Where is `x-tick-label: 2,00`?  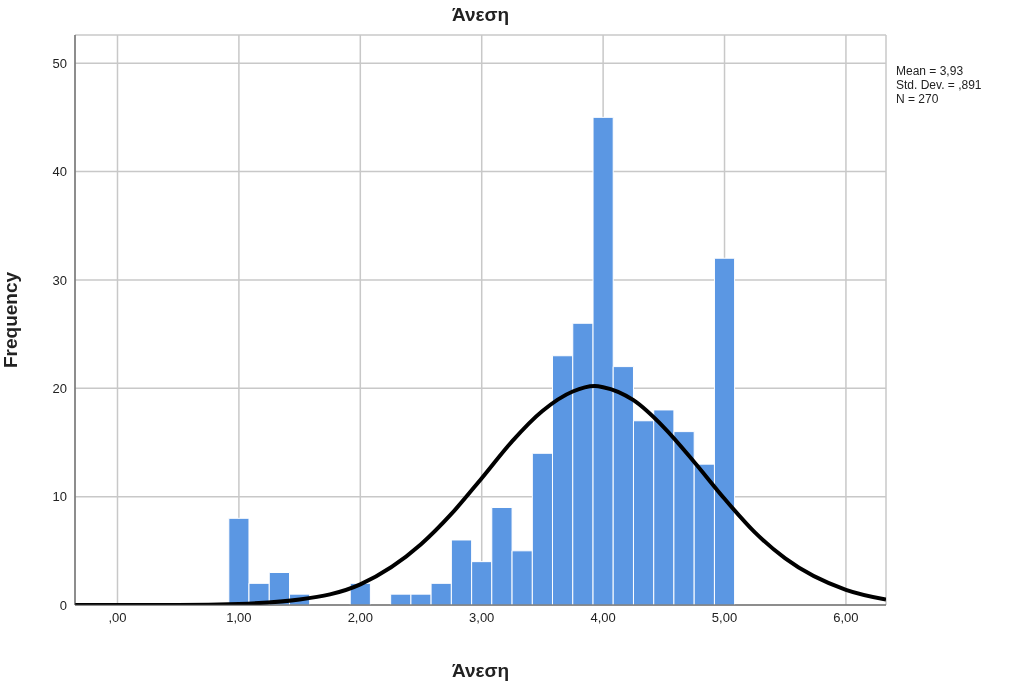
x-tick-label: 2,00 is located at coordinates (360, 618).